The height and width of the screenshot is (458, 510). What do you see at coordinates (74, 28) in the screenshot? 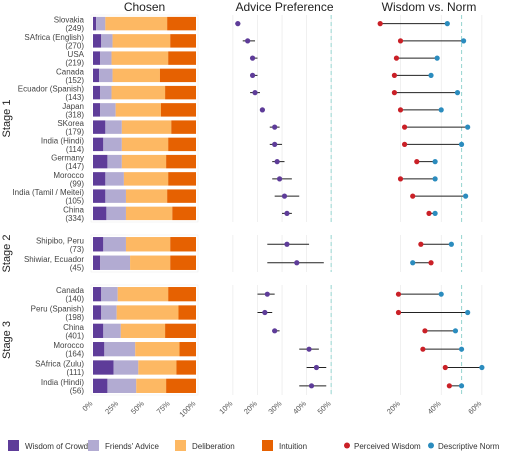
I see `row-n-label: (249)` at bounding box center [74, 28].